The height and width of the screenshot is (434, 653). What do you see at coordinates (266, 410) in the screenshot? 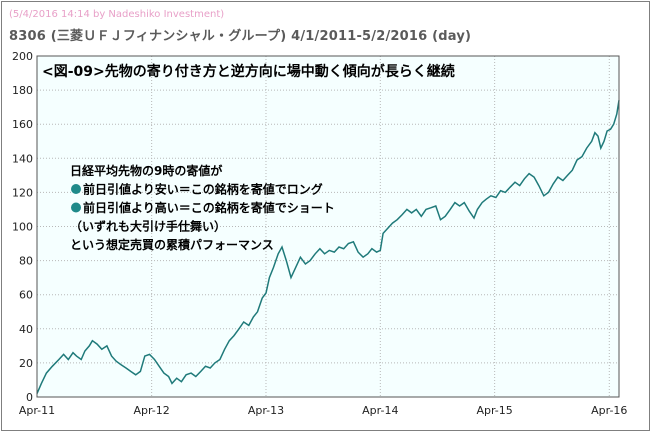
I see `x-tick-label: Apr-13` at bounding box center [266, 410].